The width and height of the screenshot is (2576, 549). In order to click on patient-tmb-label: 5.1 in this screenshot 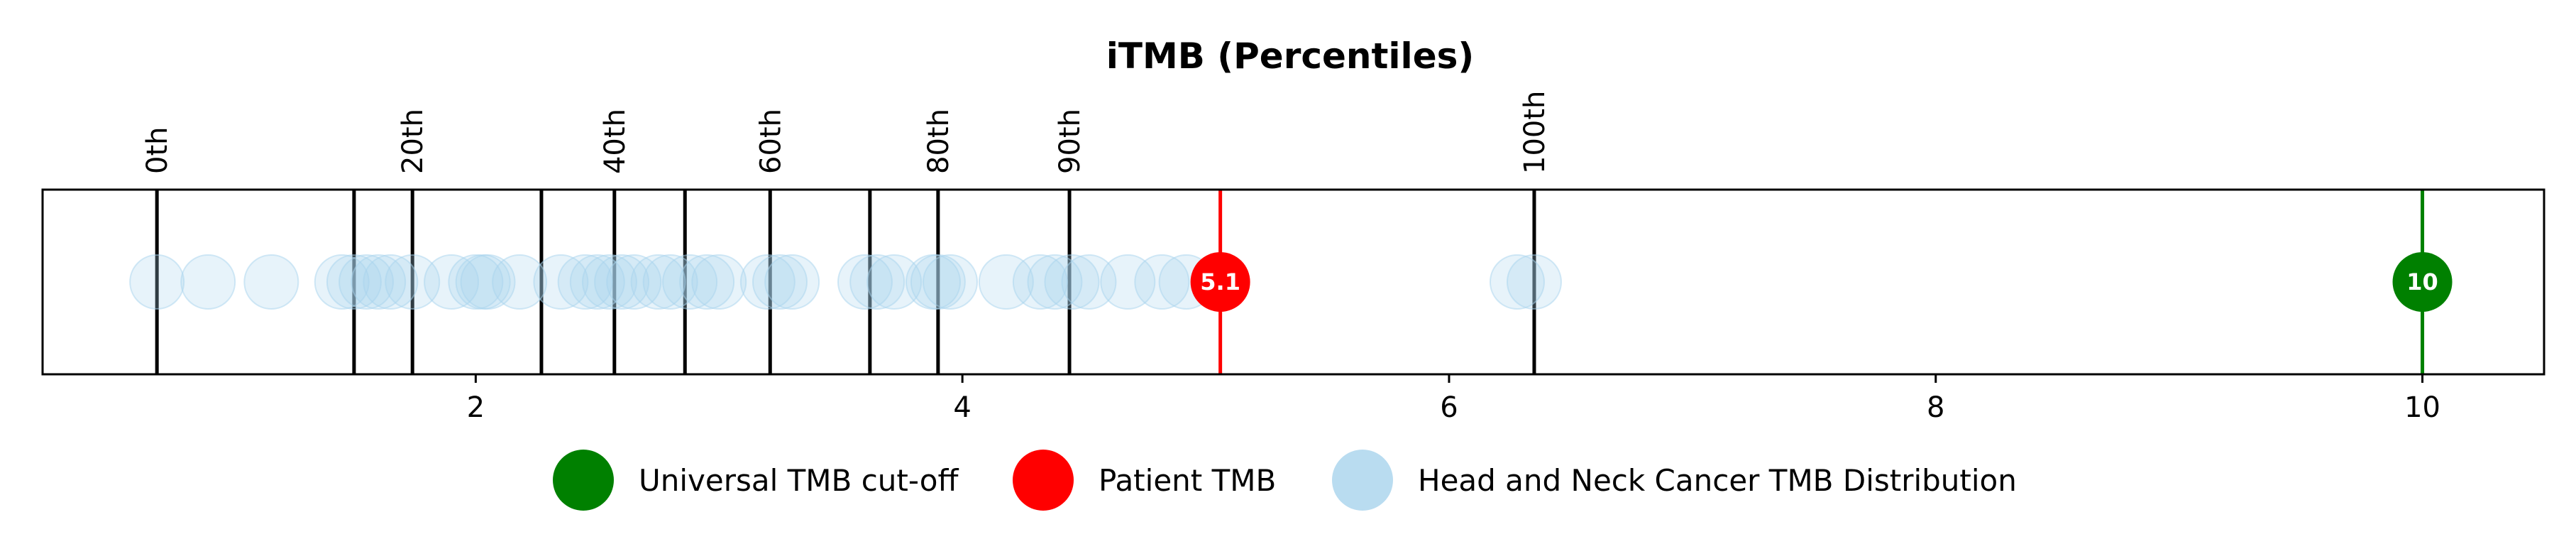, I will do `click(1220, 281)`.